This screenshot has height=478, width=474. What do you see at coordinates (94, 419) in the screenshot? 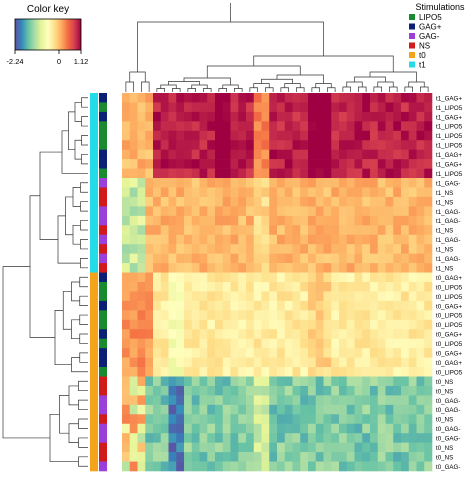
I see `time-annotation-cell` at bounding box center [94, 419].